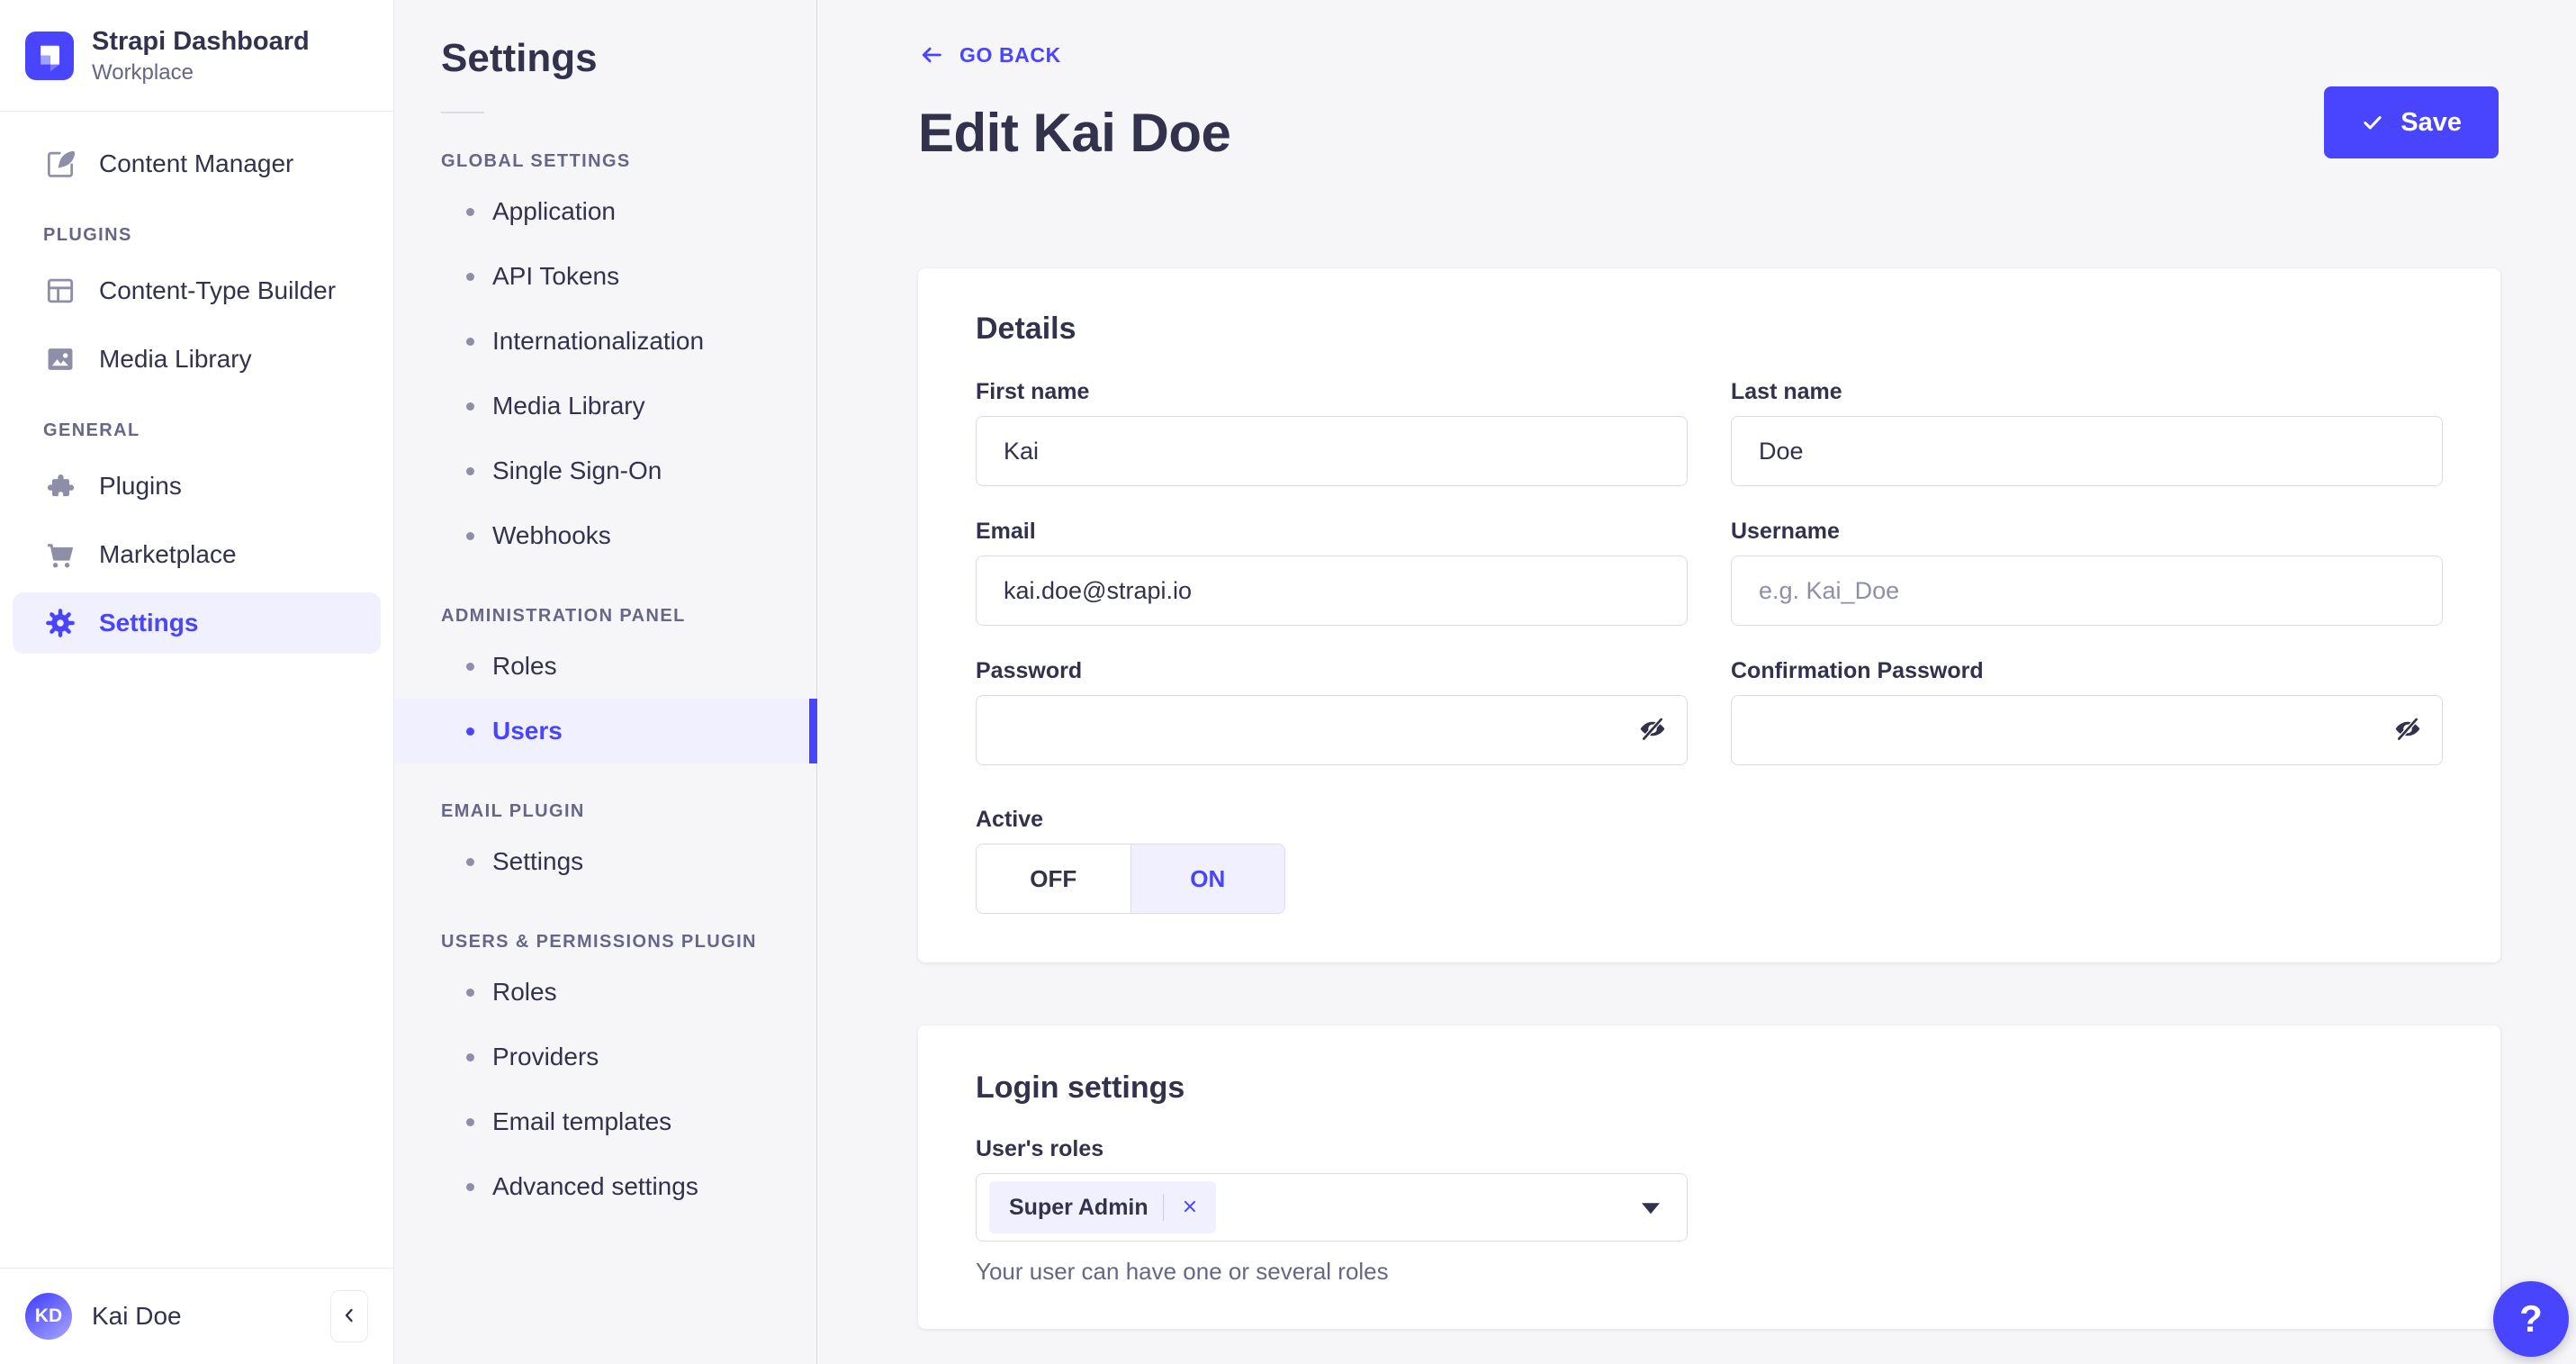 The height and width of the screenshot is (1364, 2576). I want to click on username-input, so click(2087, 591).